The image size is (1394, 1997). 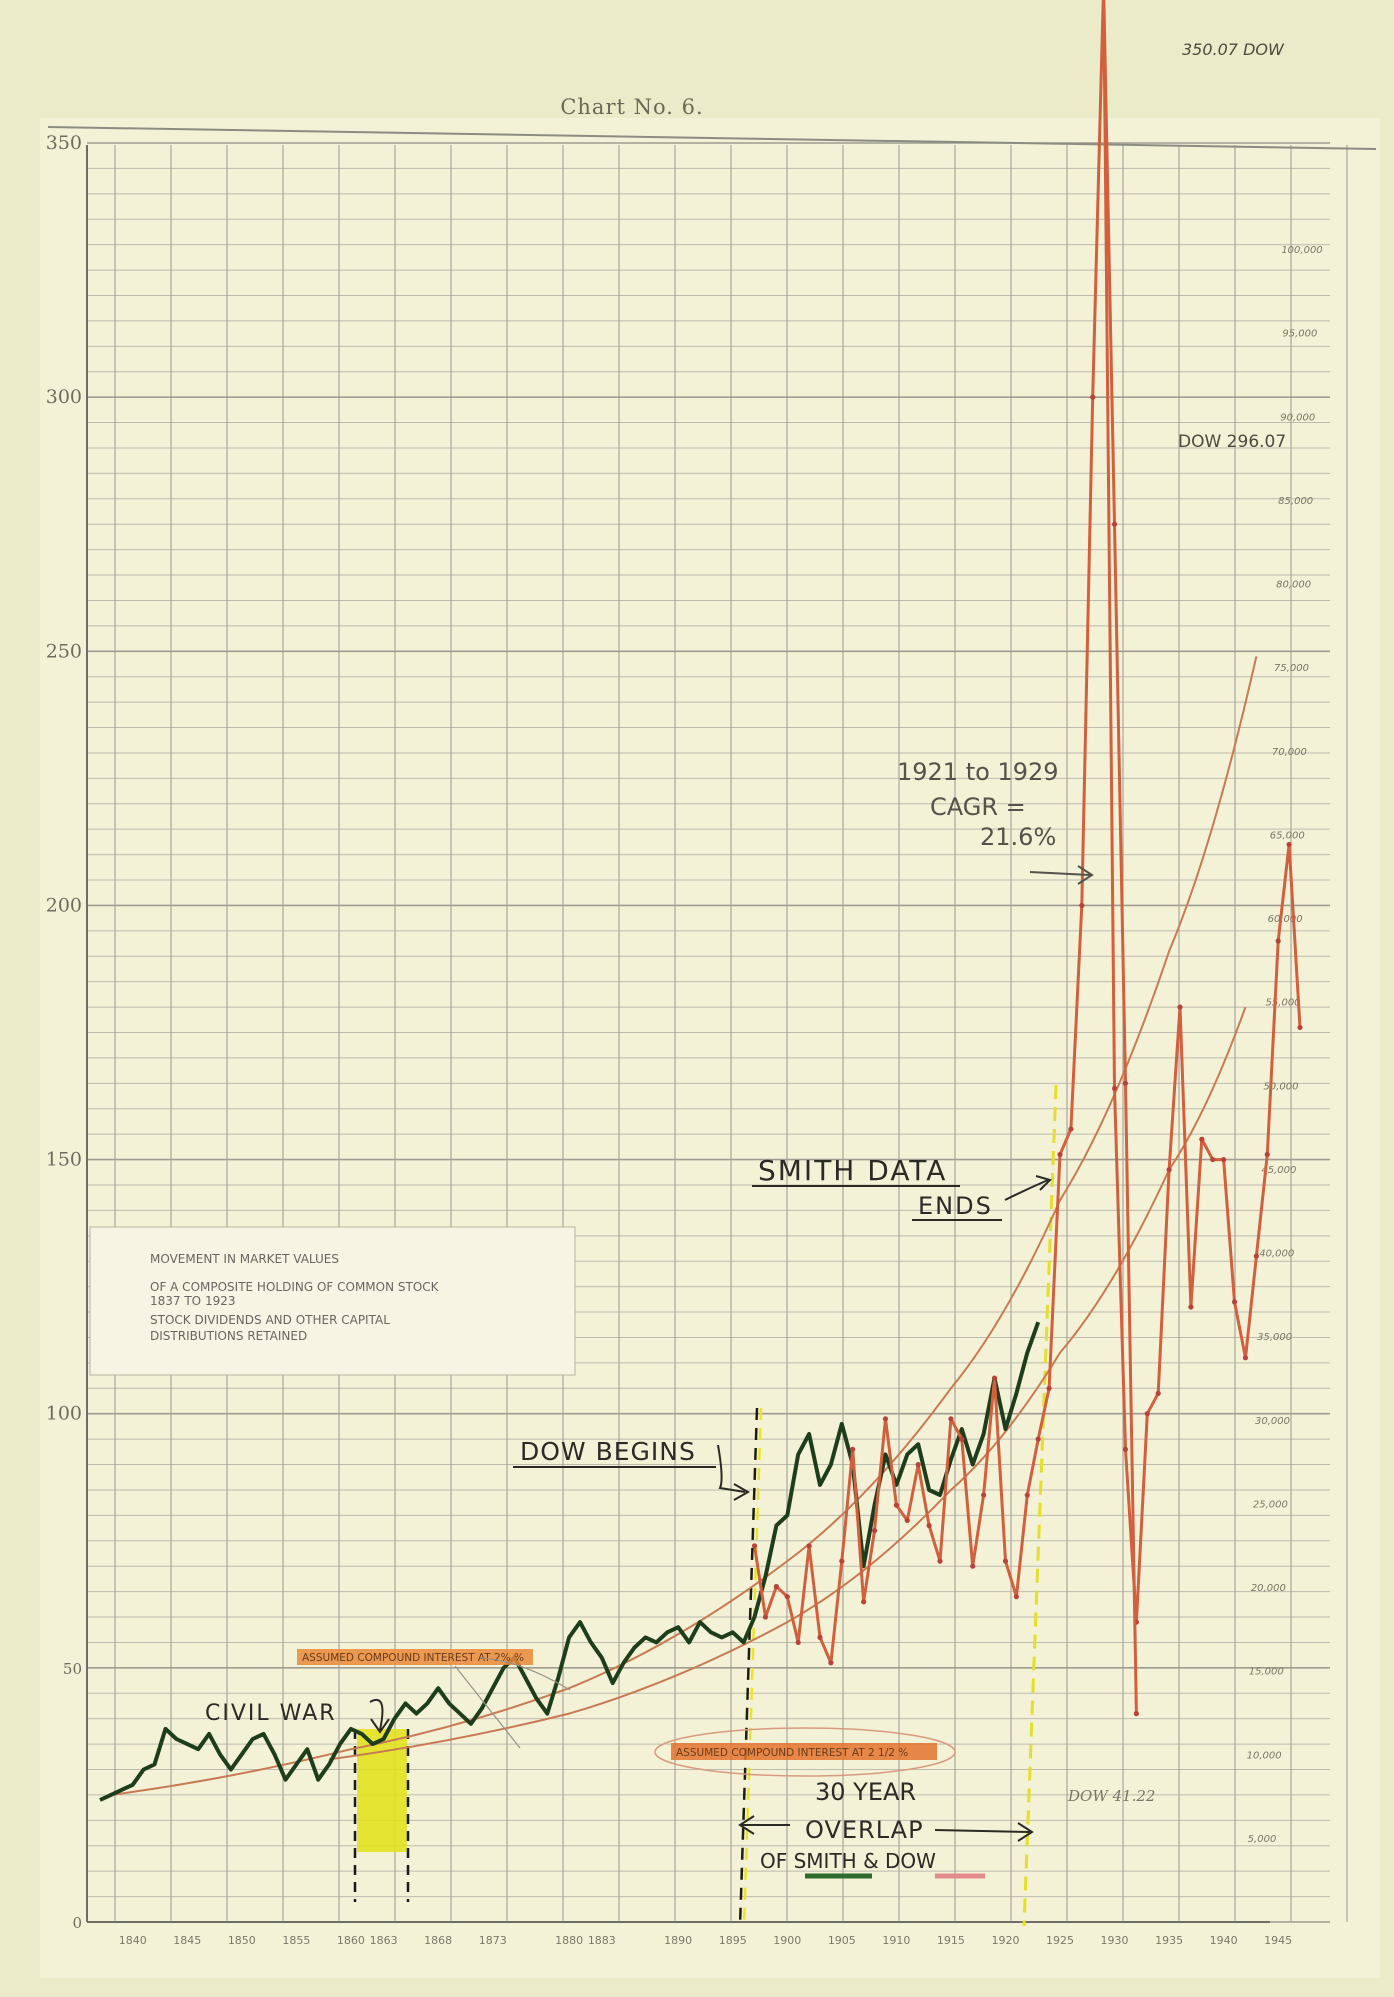 I want to click on smith-data-label-line-1: SMITH DATA, so click(x=852, y=1170).